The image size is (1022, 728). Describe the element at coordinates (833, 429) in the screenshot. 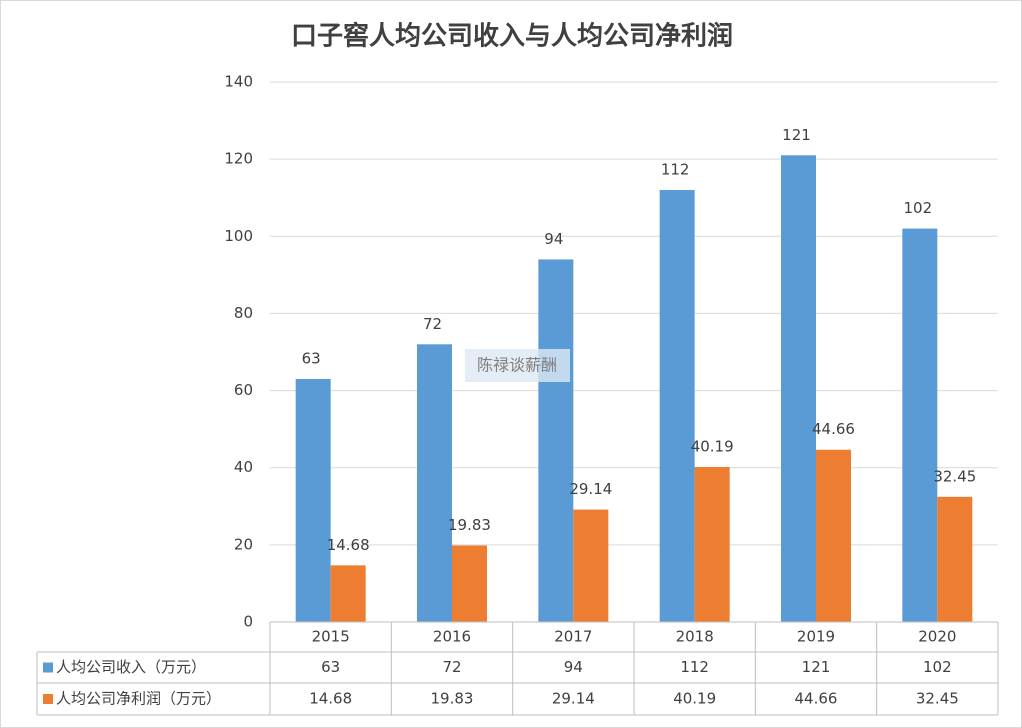

I see `data-label: 44.66` at that location.